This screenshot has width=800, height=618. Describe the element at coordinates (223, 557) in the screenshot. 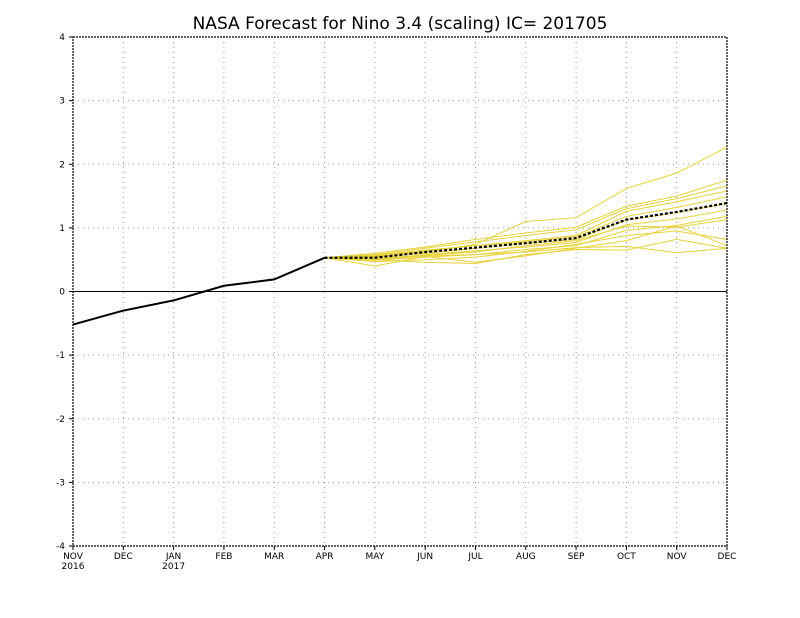

I see `x-tick-label: FEB` at that location.